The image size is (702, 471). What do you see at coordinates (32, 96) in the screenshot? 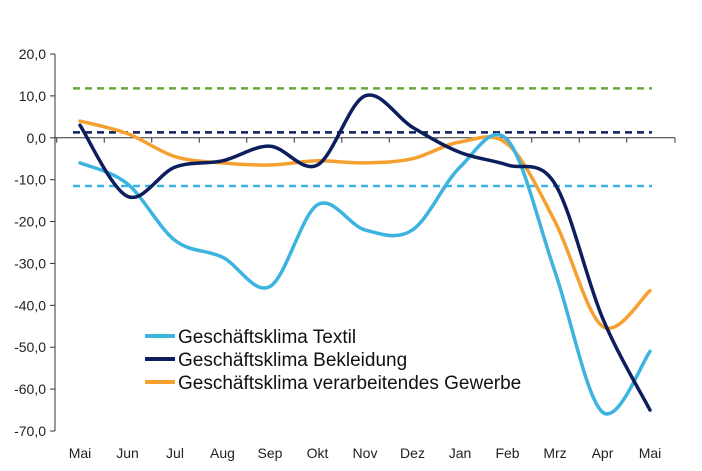
I see `y-tick-label: 10,0` at bounding box center [32, 96].